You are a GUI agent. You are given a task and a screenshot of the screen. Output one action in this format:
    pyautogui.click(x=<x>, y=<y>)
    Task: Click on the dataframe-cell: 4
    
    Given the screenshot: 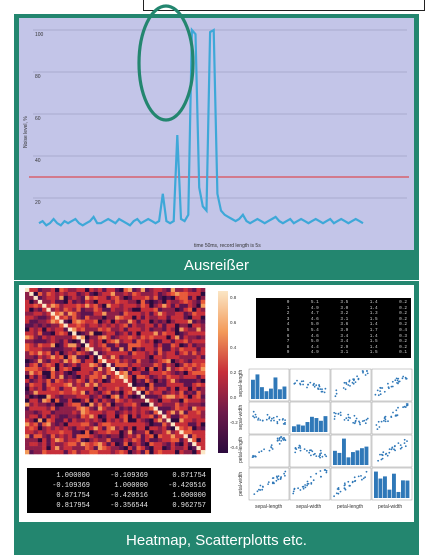 What is the action you would take?
    pyautogui.click(x=288, y=325)
    